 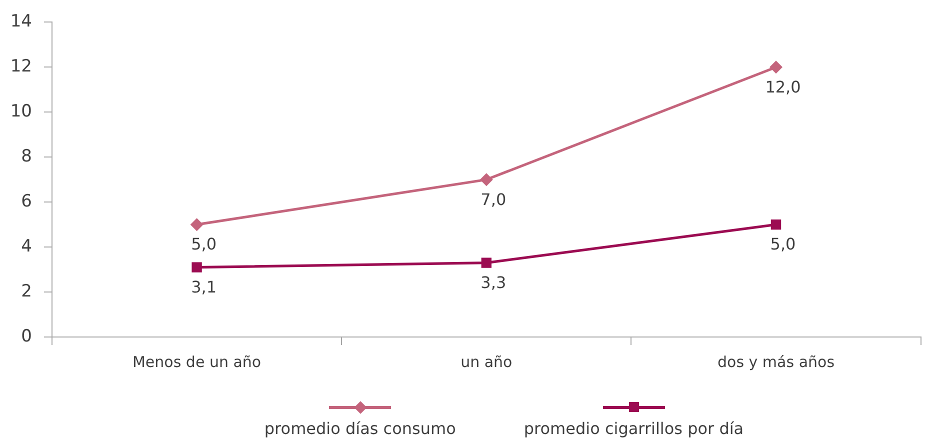 What do you see at coordinates (26, 246) in the screenshot?
I see `y-tick-label: 4` at bounding box center [26, 246].